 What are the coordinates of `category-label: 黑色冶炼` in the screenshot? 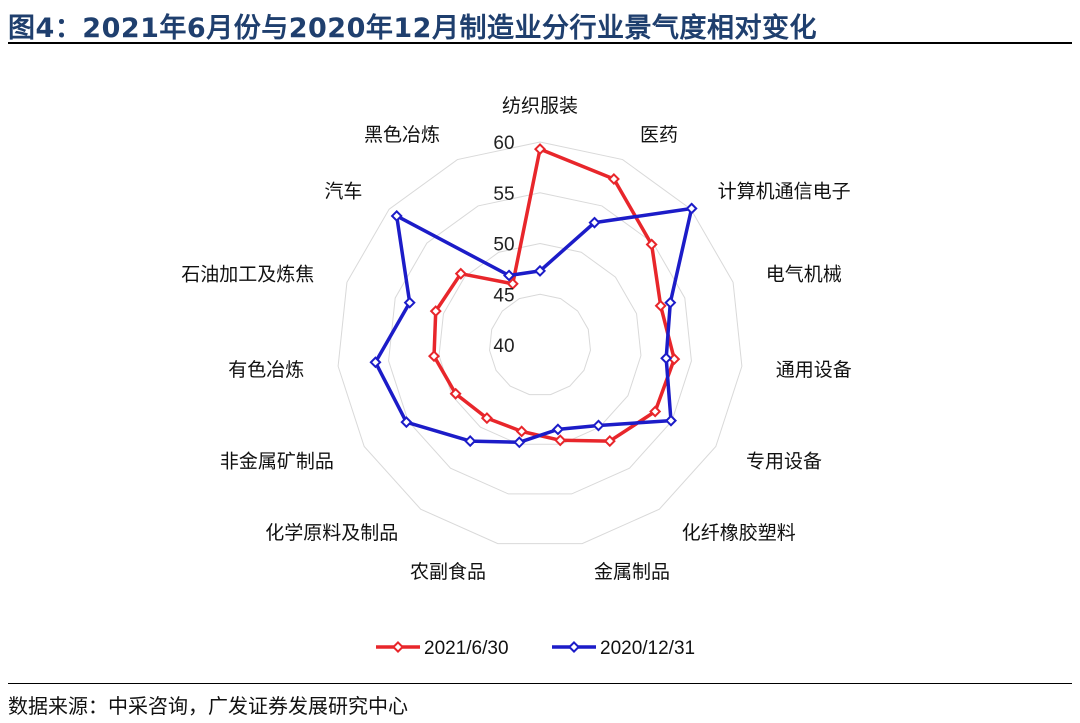 It's located at (402, 135).